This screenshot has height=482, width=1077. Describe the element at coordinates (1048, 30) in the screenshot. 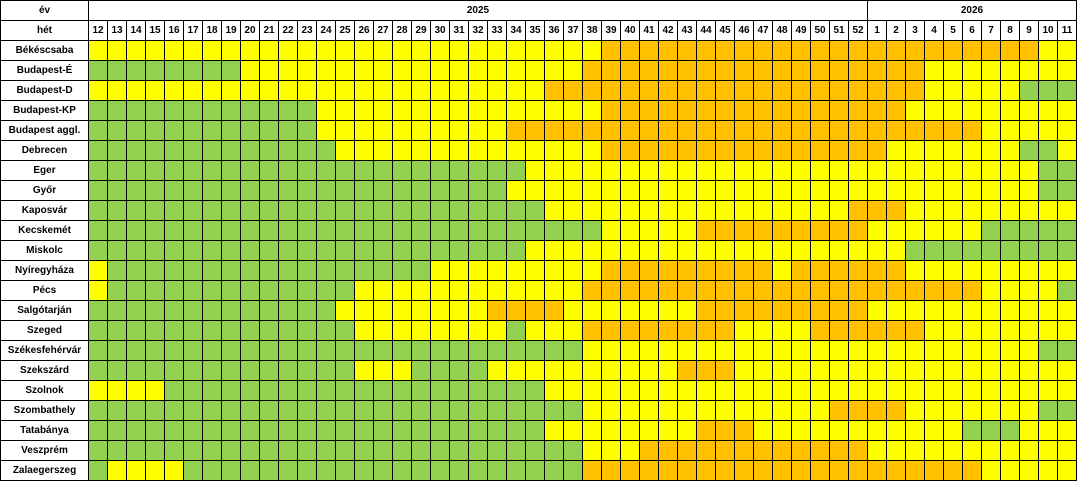

I see `week: 10` at that location.